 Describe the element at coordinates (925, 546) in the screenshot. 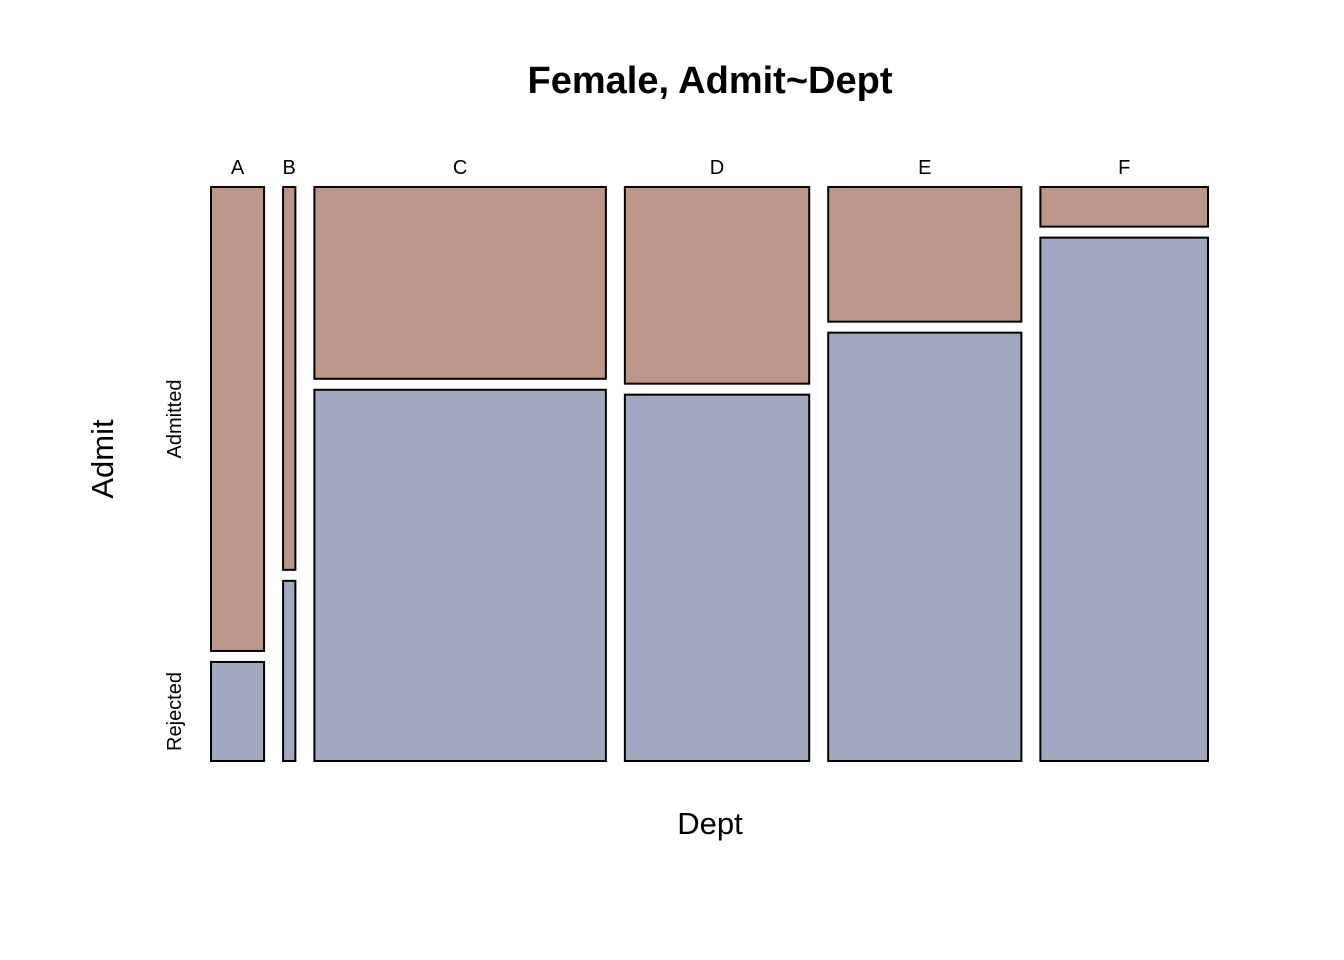

I see `tile-e-rejected` at that location.